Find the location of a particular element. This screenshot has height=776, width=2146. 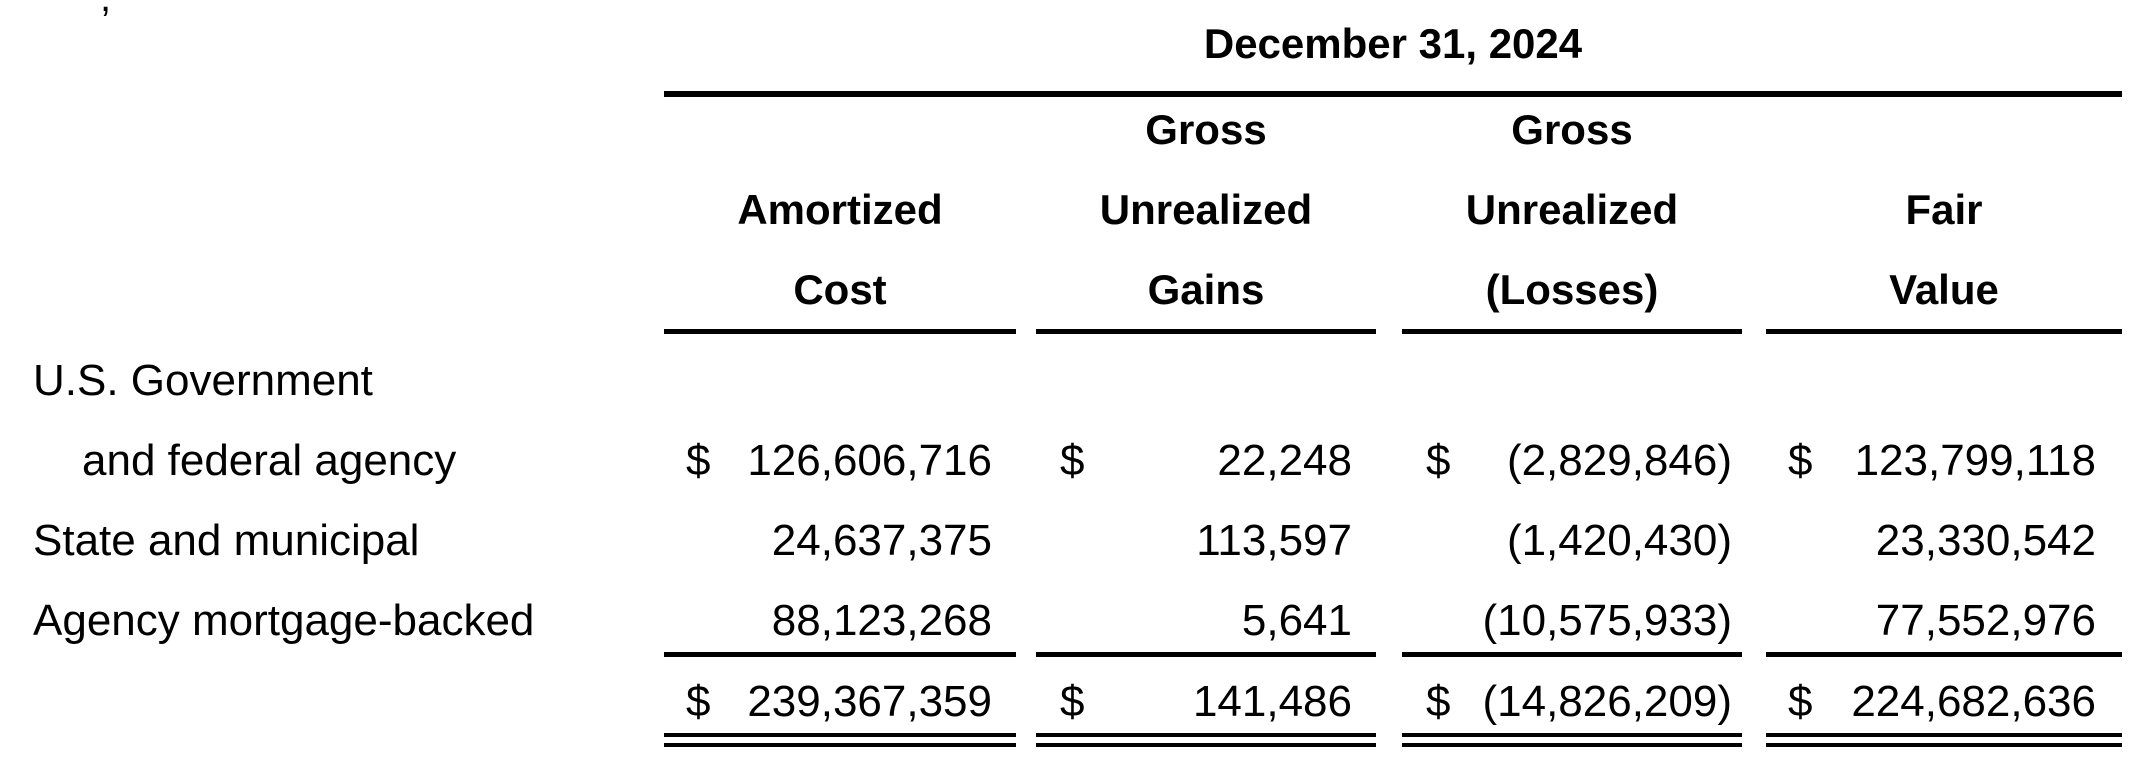

column-header-line: Fair is located at coordinates (1944, 209).